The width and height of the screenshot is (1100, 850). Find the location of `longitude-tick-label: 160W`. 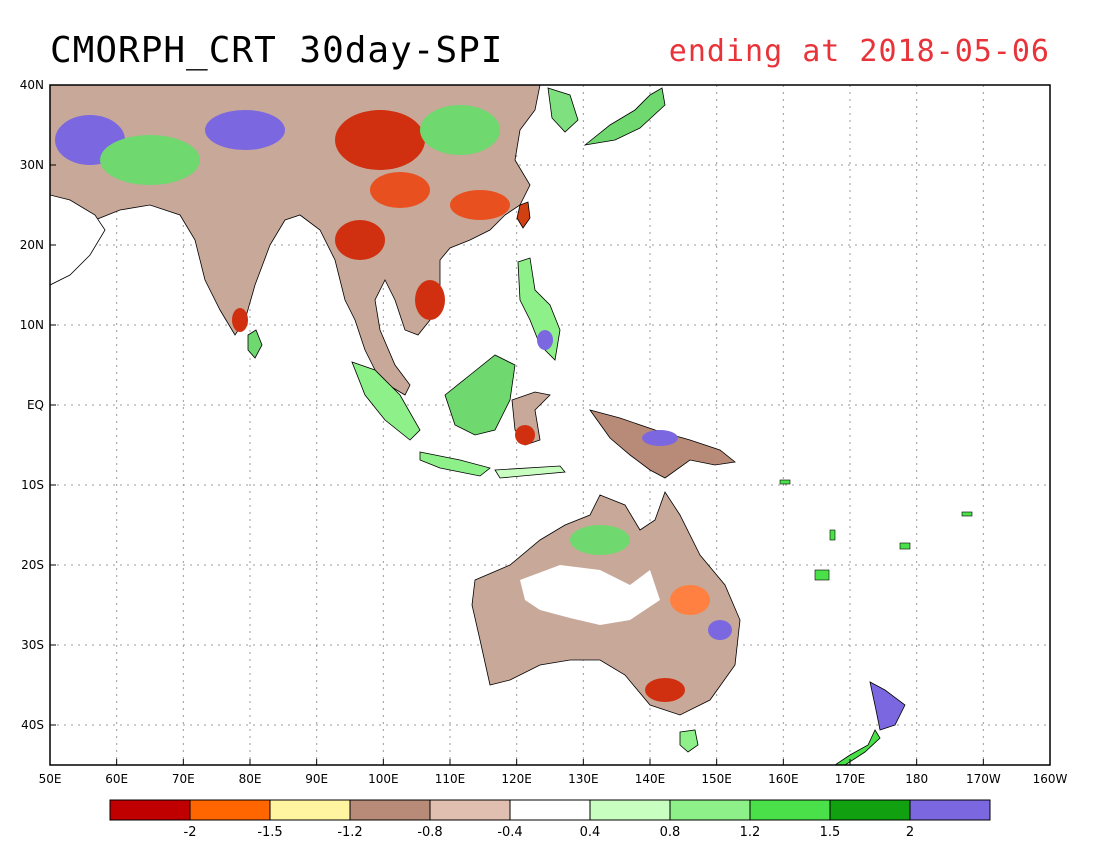

longitude-tick-label: 160W is located at coordinates (1050, 779).